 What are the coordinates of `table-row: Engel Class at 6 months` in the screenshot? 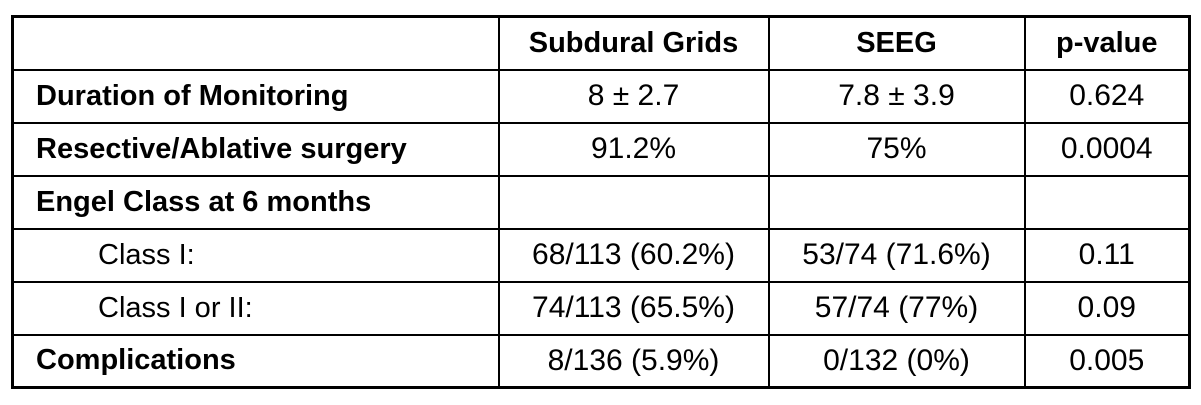 It's located at (601, 202).